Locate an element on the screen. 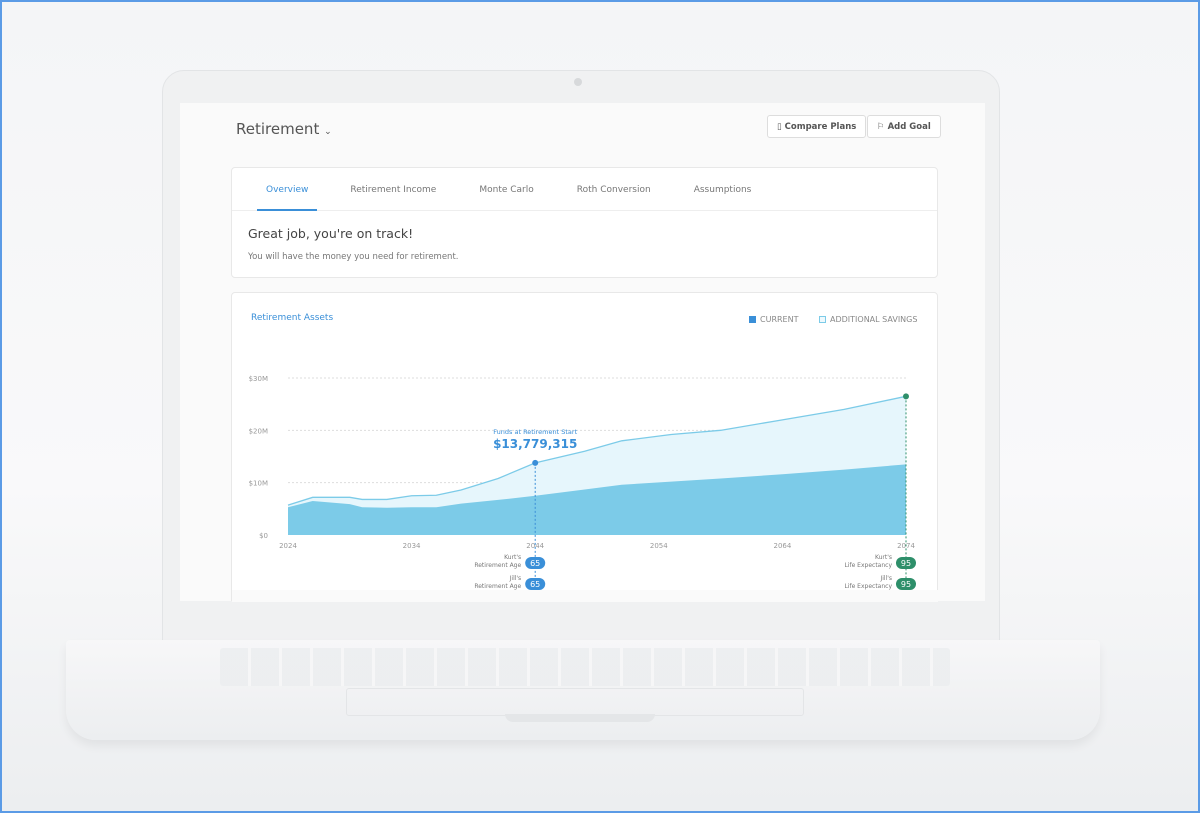  status-heading: Great job, you're on track! is located at coordinates (331, 233).